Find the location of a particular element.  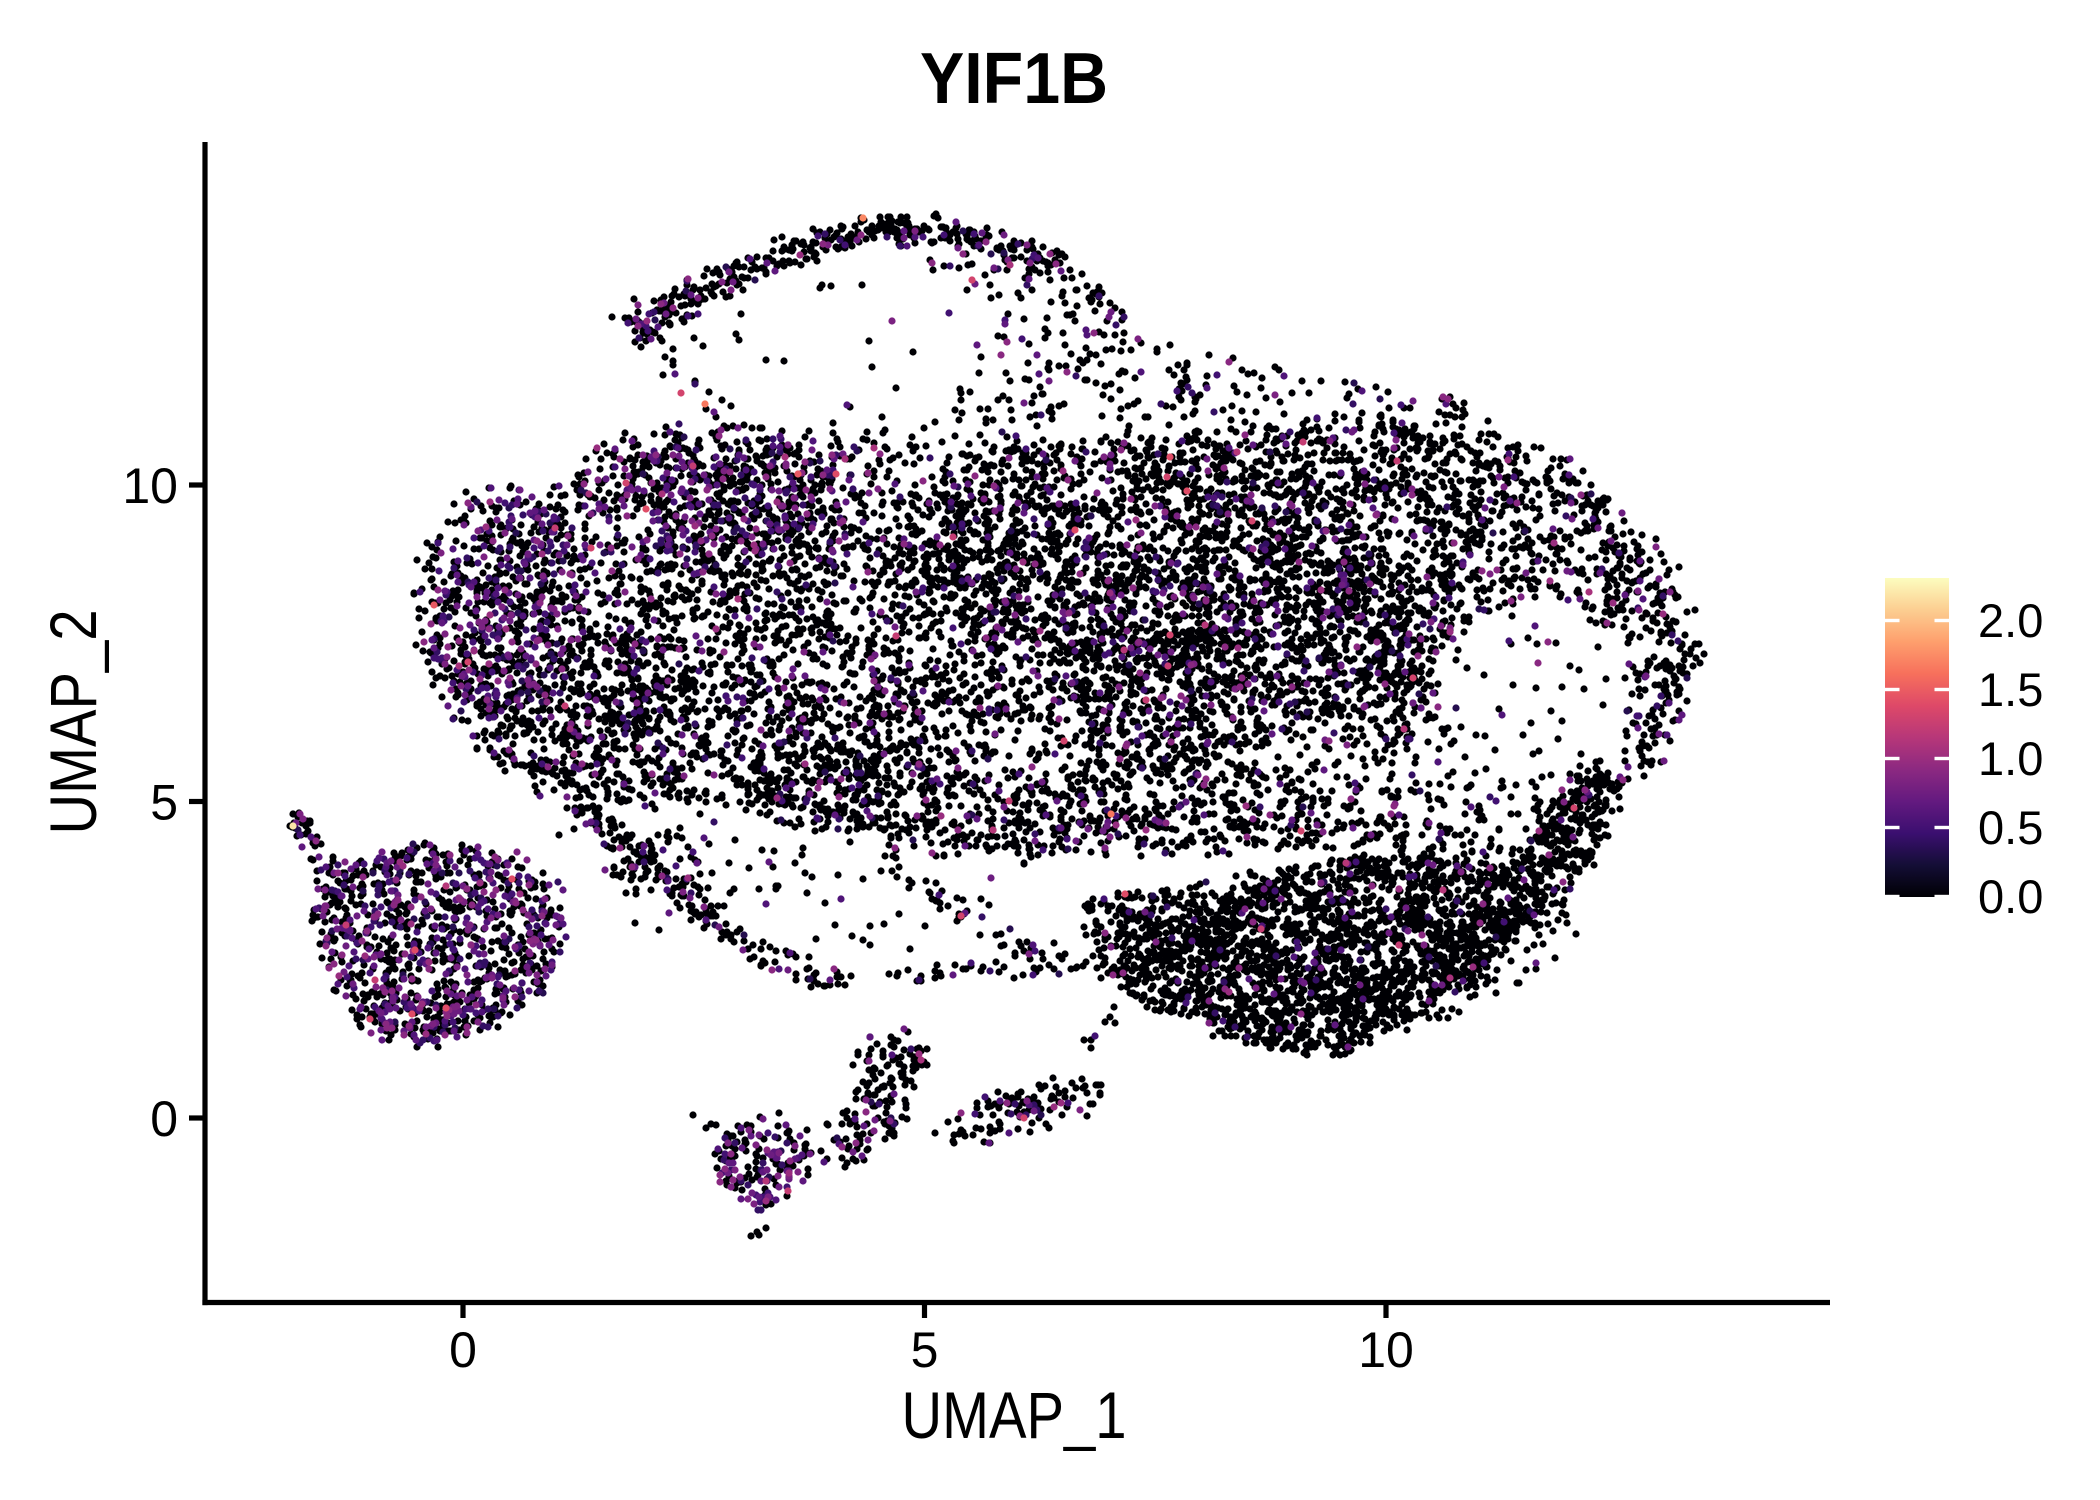

svg-text: UMAP_1 is located at coordinates (1014, 1415).